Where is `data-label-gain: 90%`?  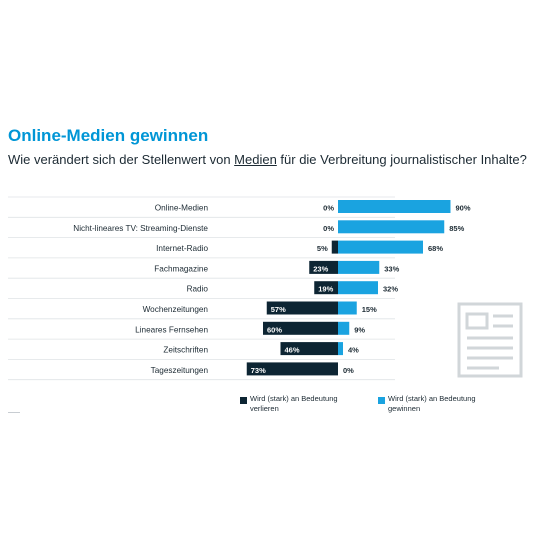 data-label-gain: 90% is located at coordinates (463, 208).